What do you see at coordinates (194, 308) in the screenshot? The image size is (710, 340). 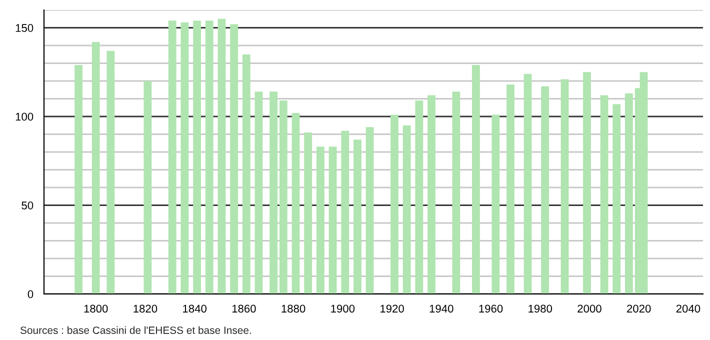 I see `x-tick-label: 1840` at bounding box center [194, 308].